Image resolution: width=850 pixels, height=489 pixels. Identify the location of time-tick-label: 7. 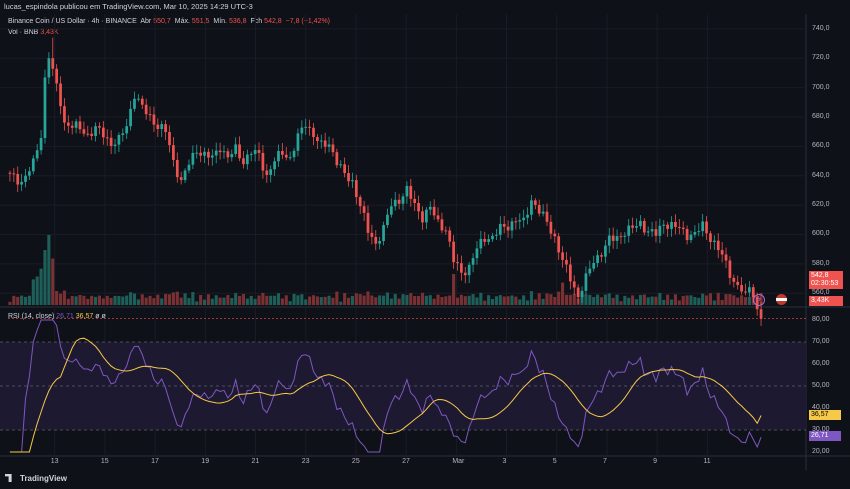
(604, 461).